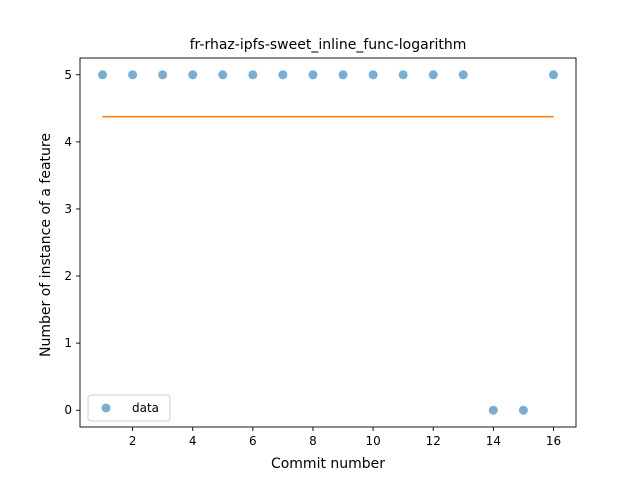 Image resolution: width=640 pixels, height=480 pixels. I want to click on chart-title: fr-rhaz-ipfs-sweet_inline_func-logarithm, so click(328, 45).